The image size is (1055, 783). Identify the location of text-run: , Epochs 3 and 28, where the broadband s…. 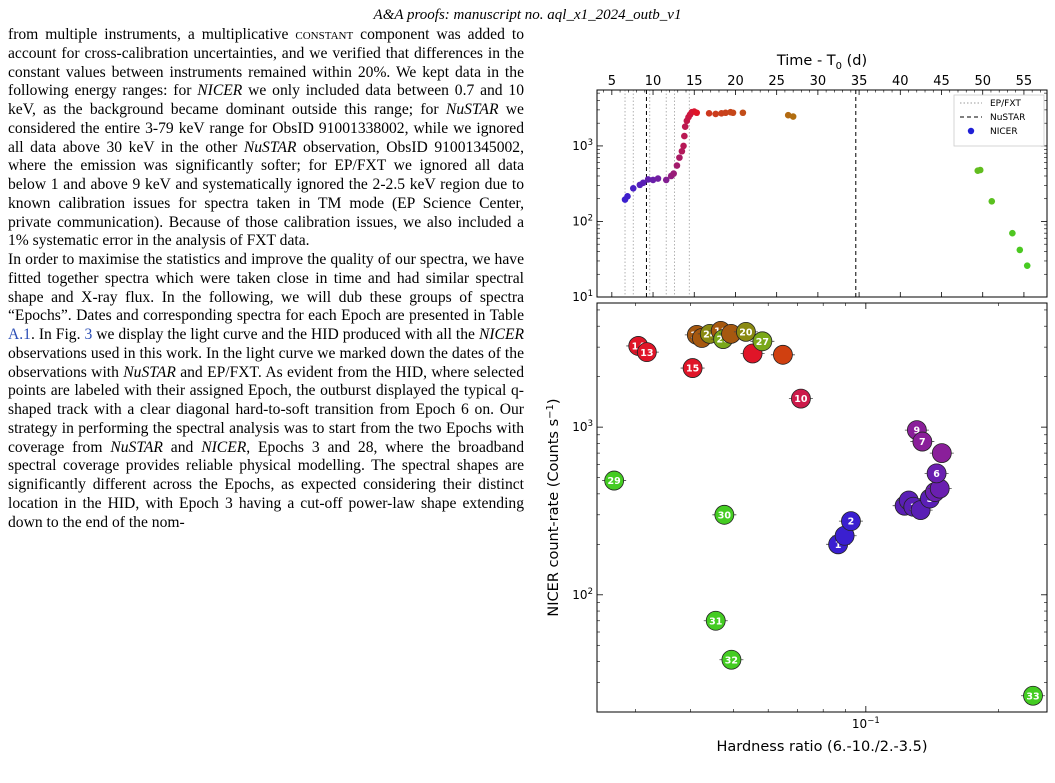
(266, 484).